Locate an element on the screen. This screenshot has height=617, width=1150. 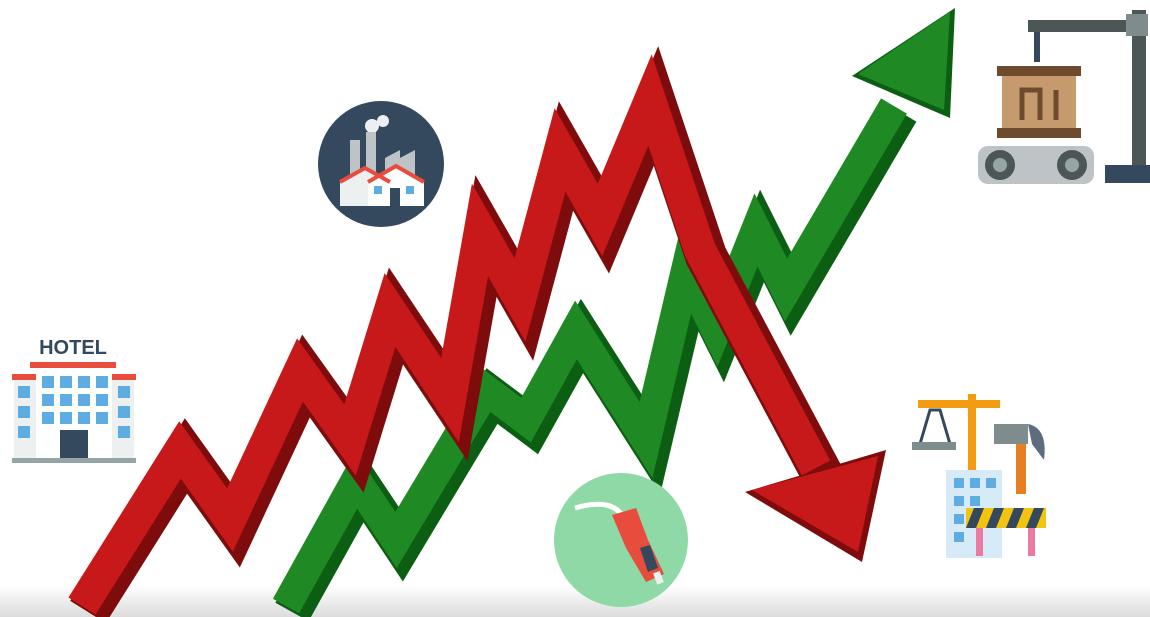
crane-icon is located at coordinates (1064, 97).